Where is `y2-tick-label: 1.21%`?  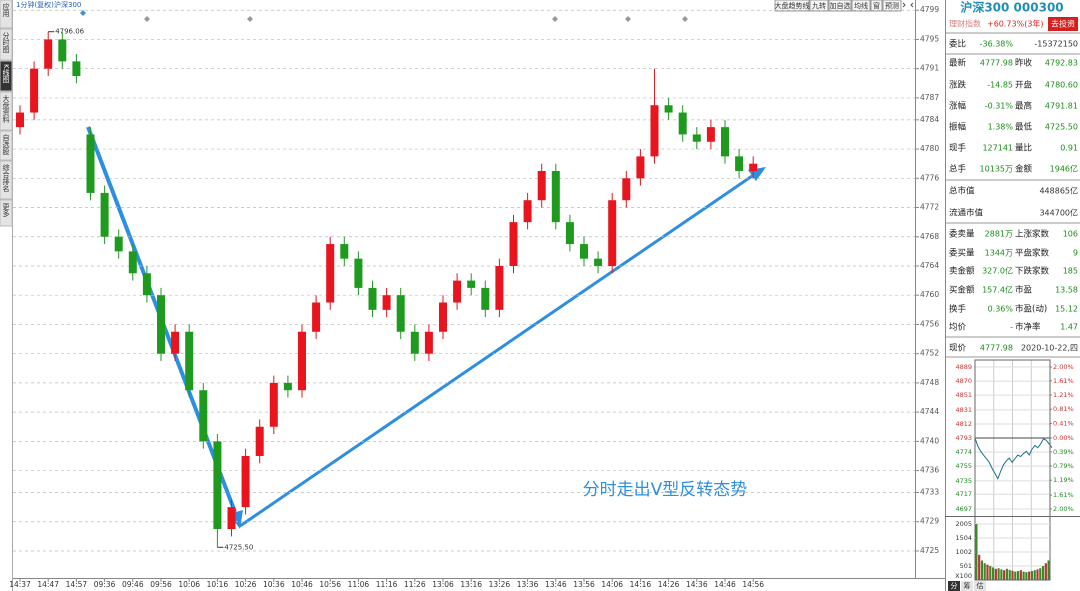
y2-tick-label: 1.21% is located at coordinates (1063, 395).